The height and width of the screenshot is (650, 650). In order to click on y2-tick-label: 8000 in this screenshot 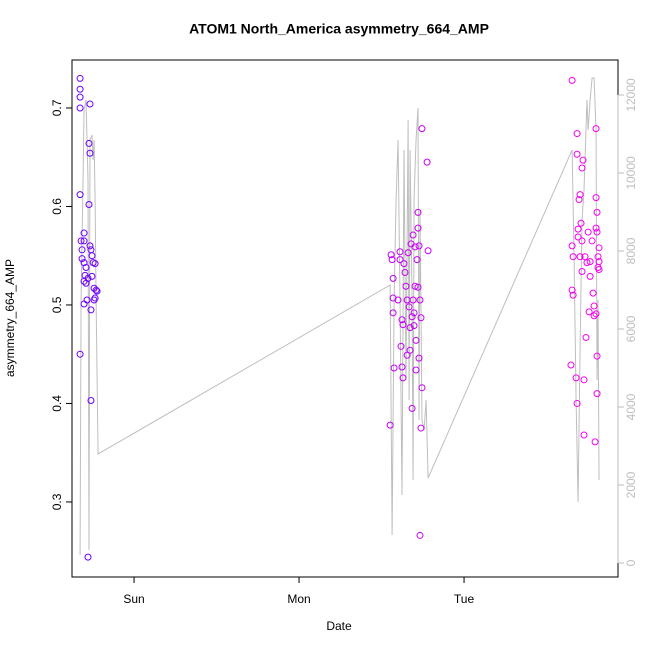, I will do `click(631, 250)`.